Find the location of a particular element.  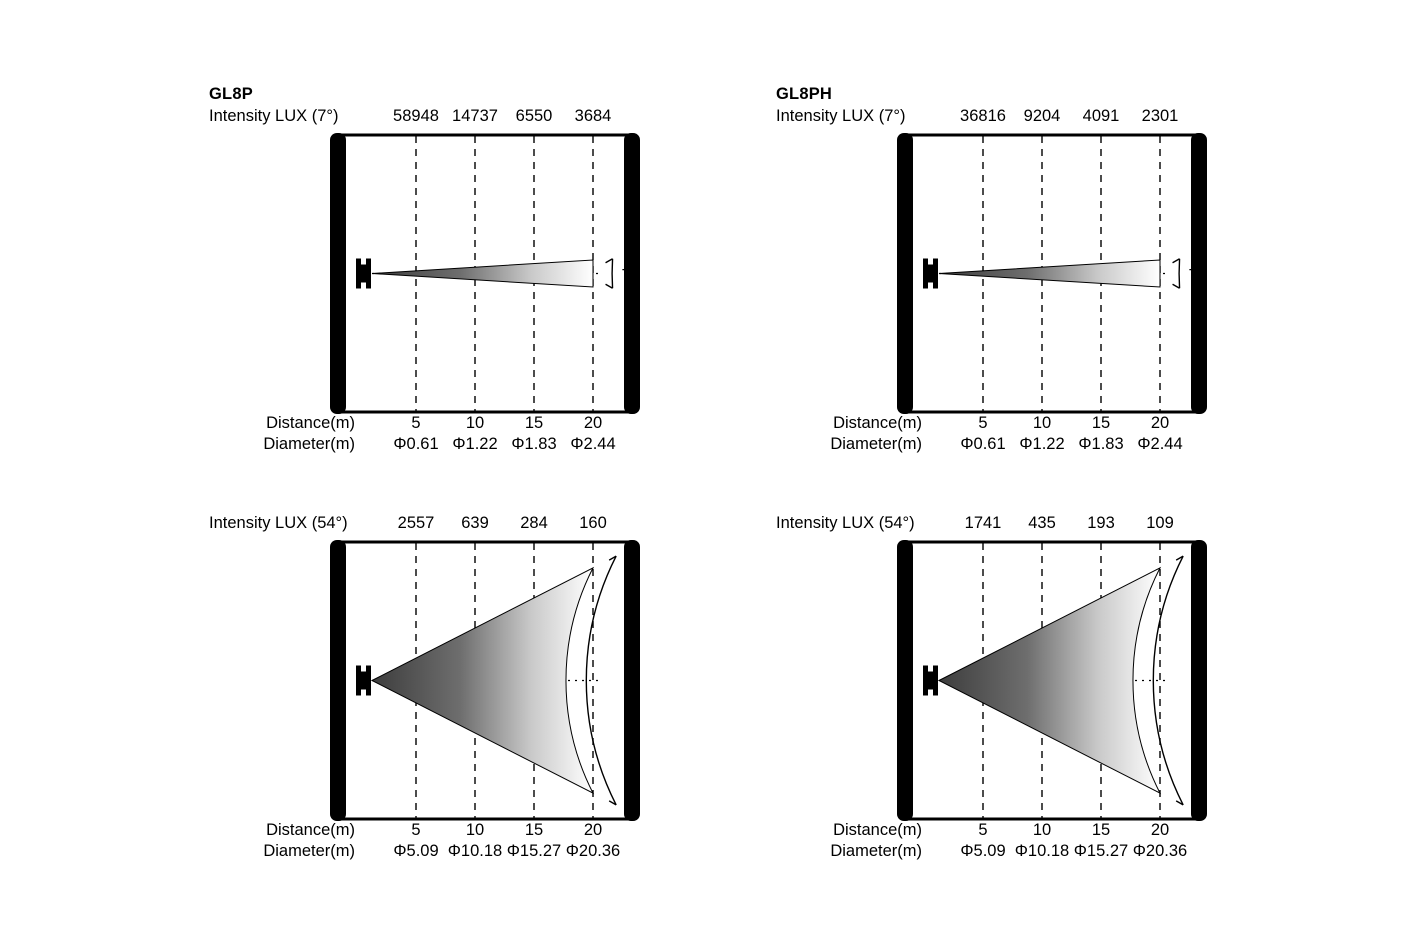

lux-value: 36816 is located at coordinates (983, 116).